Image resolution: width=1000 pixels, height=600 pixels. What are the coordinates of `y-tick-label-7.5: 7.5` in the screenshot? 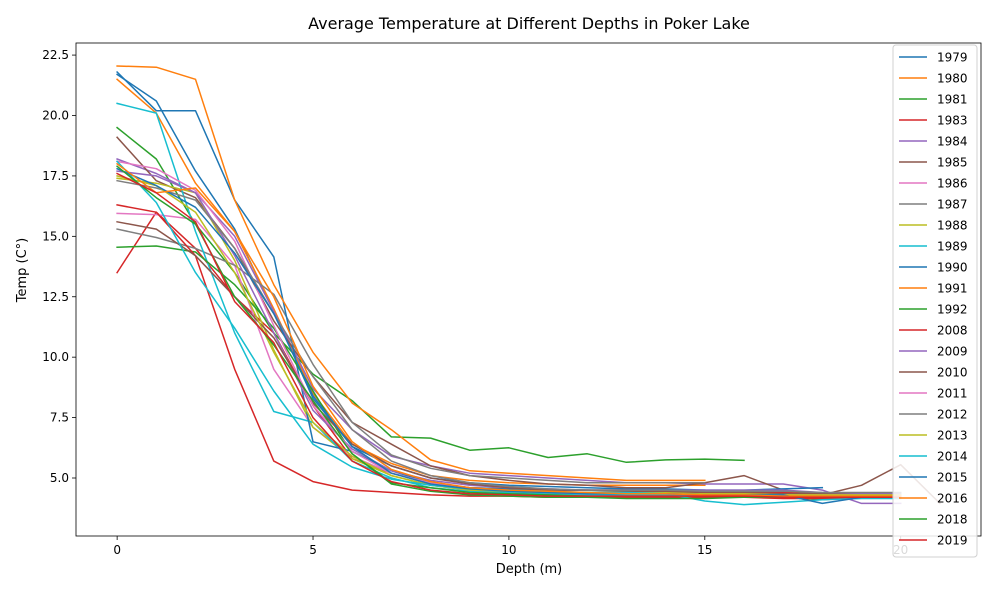 It's located at (59, 418).